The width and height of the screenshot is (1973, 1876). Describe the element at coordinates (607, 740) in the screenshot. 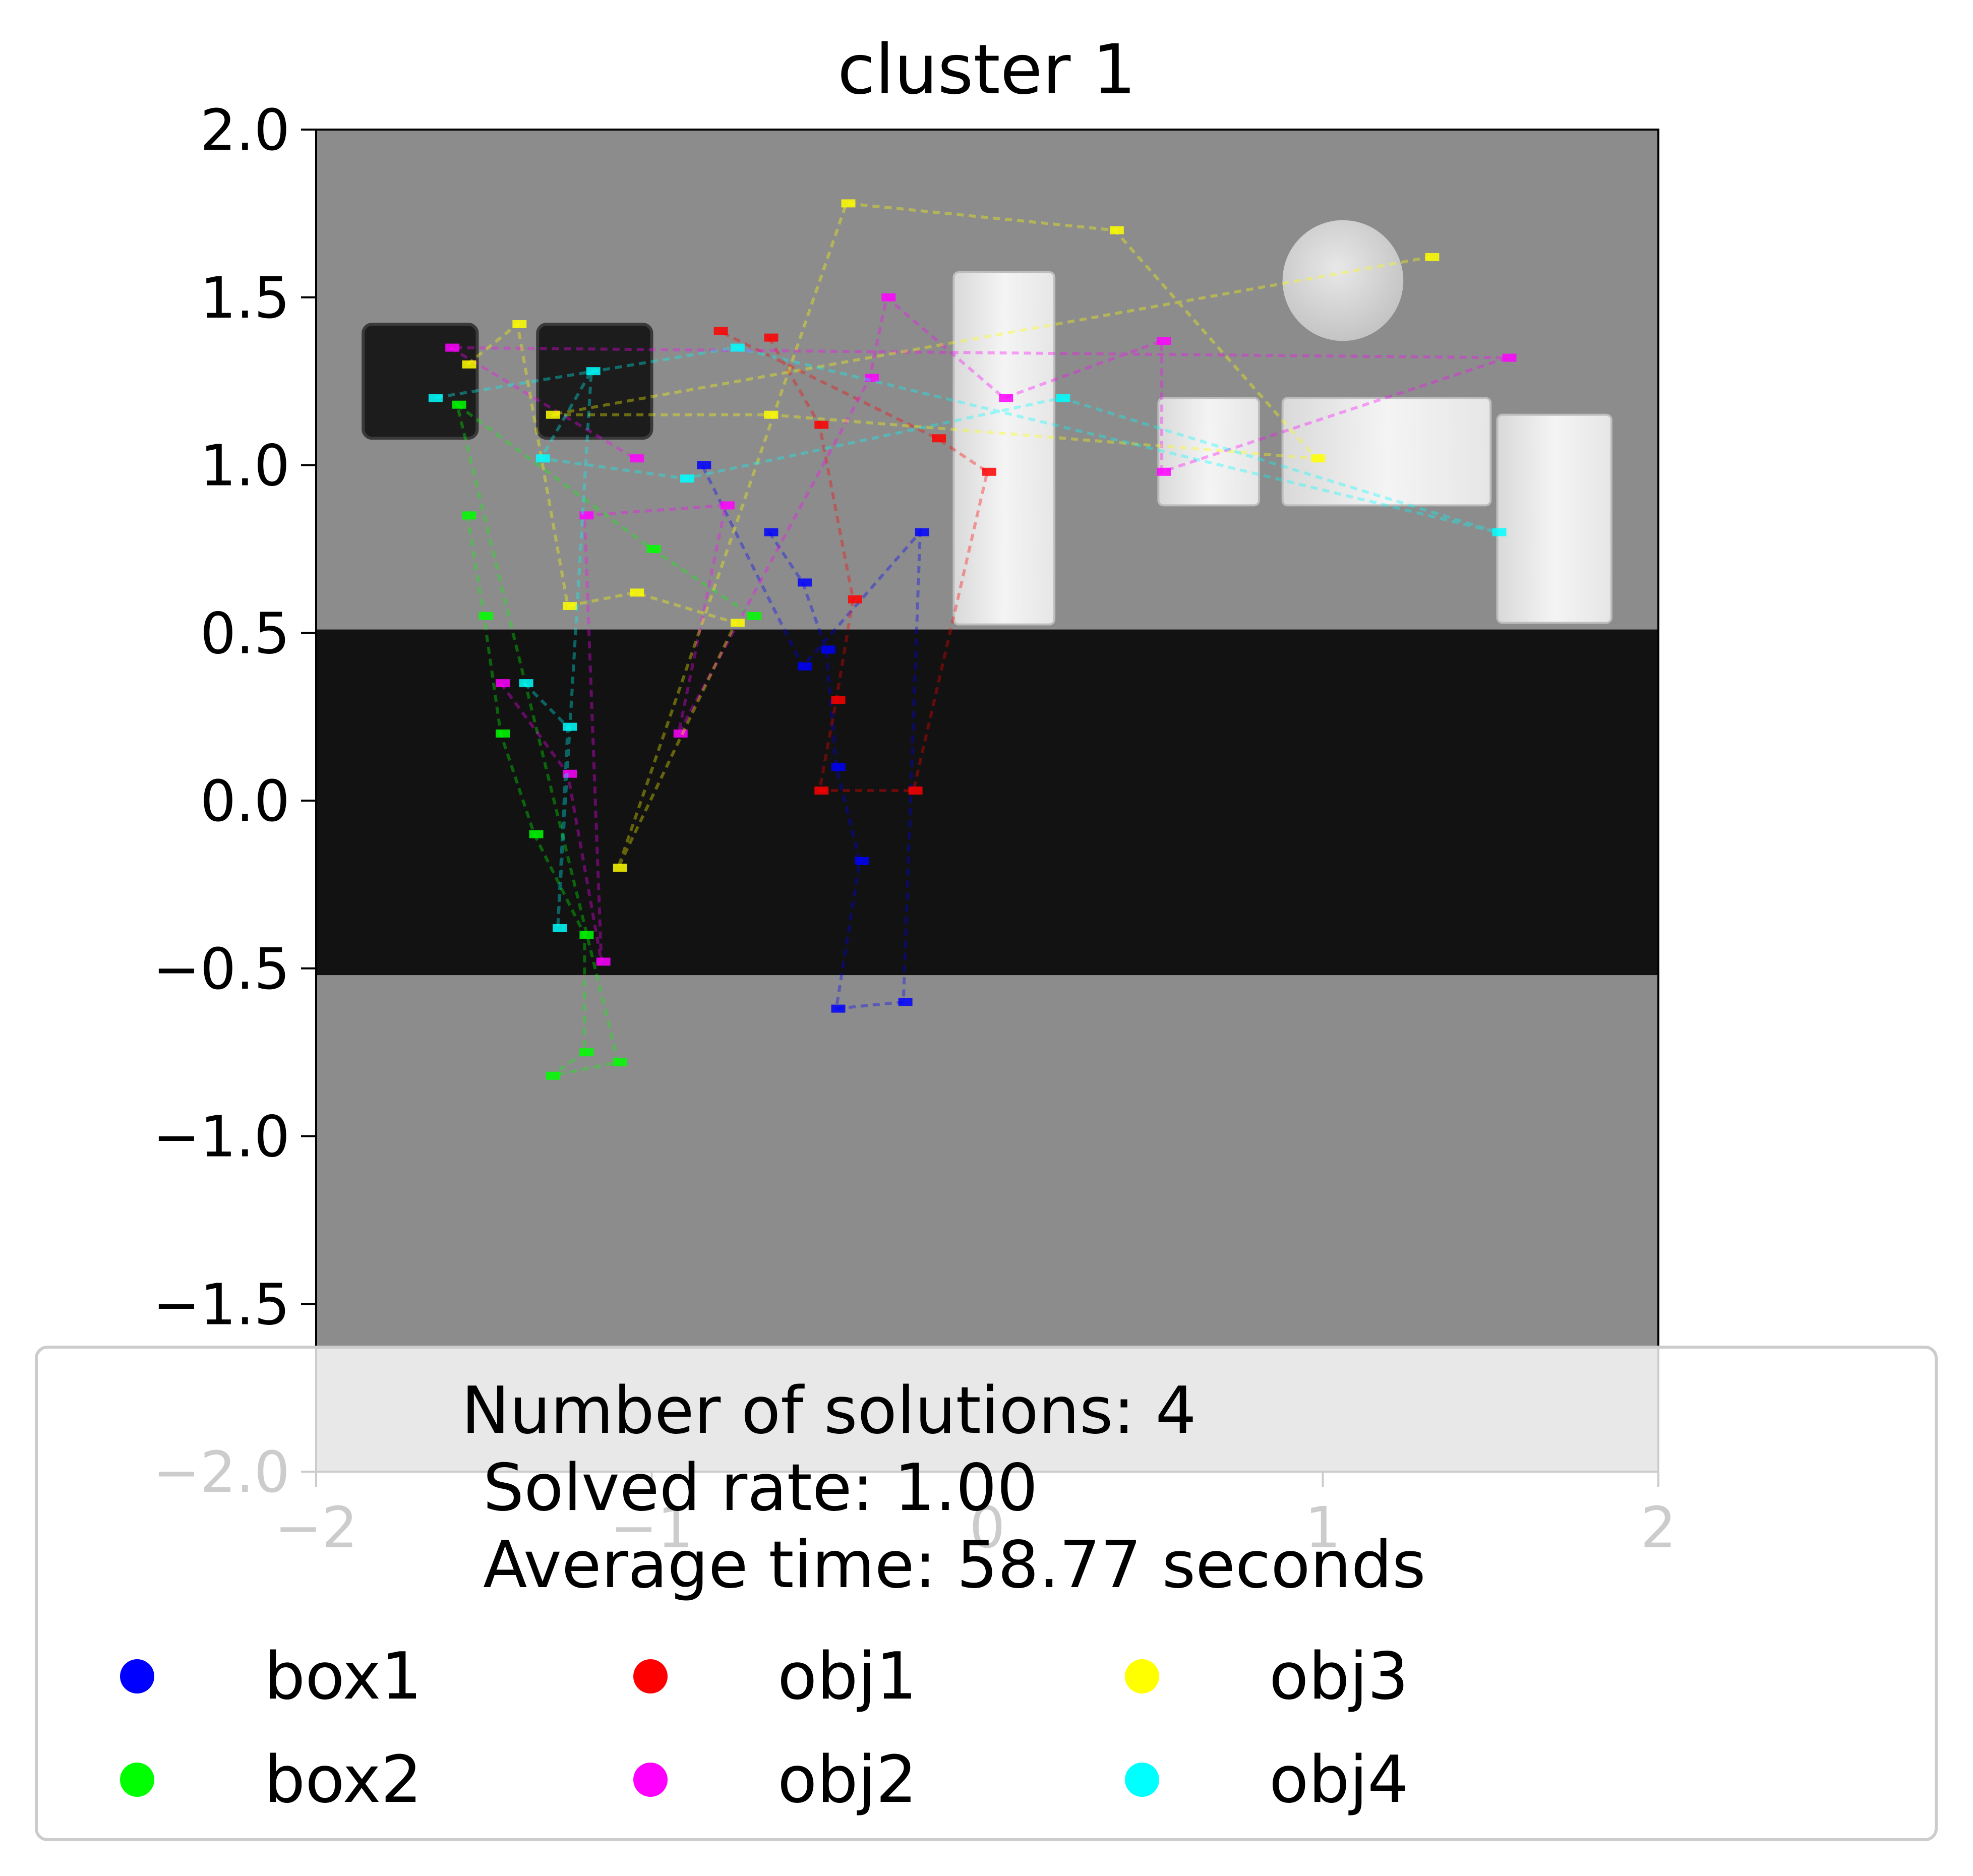

I see `series-box2` at that location.